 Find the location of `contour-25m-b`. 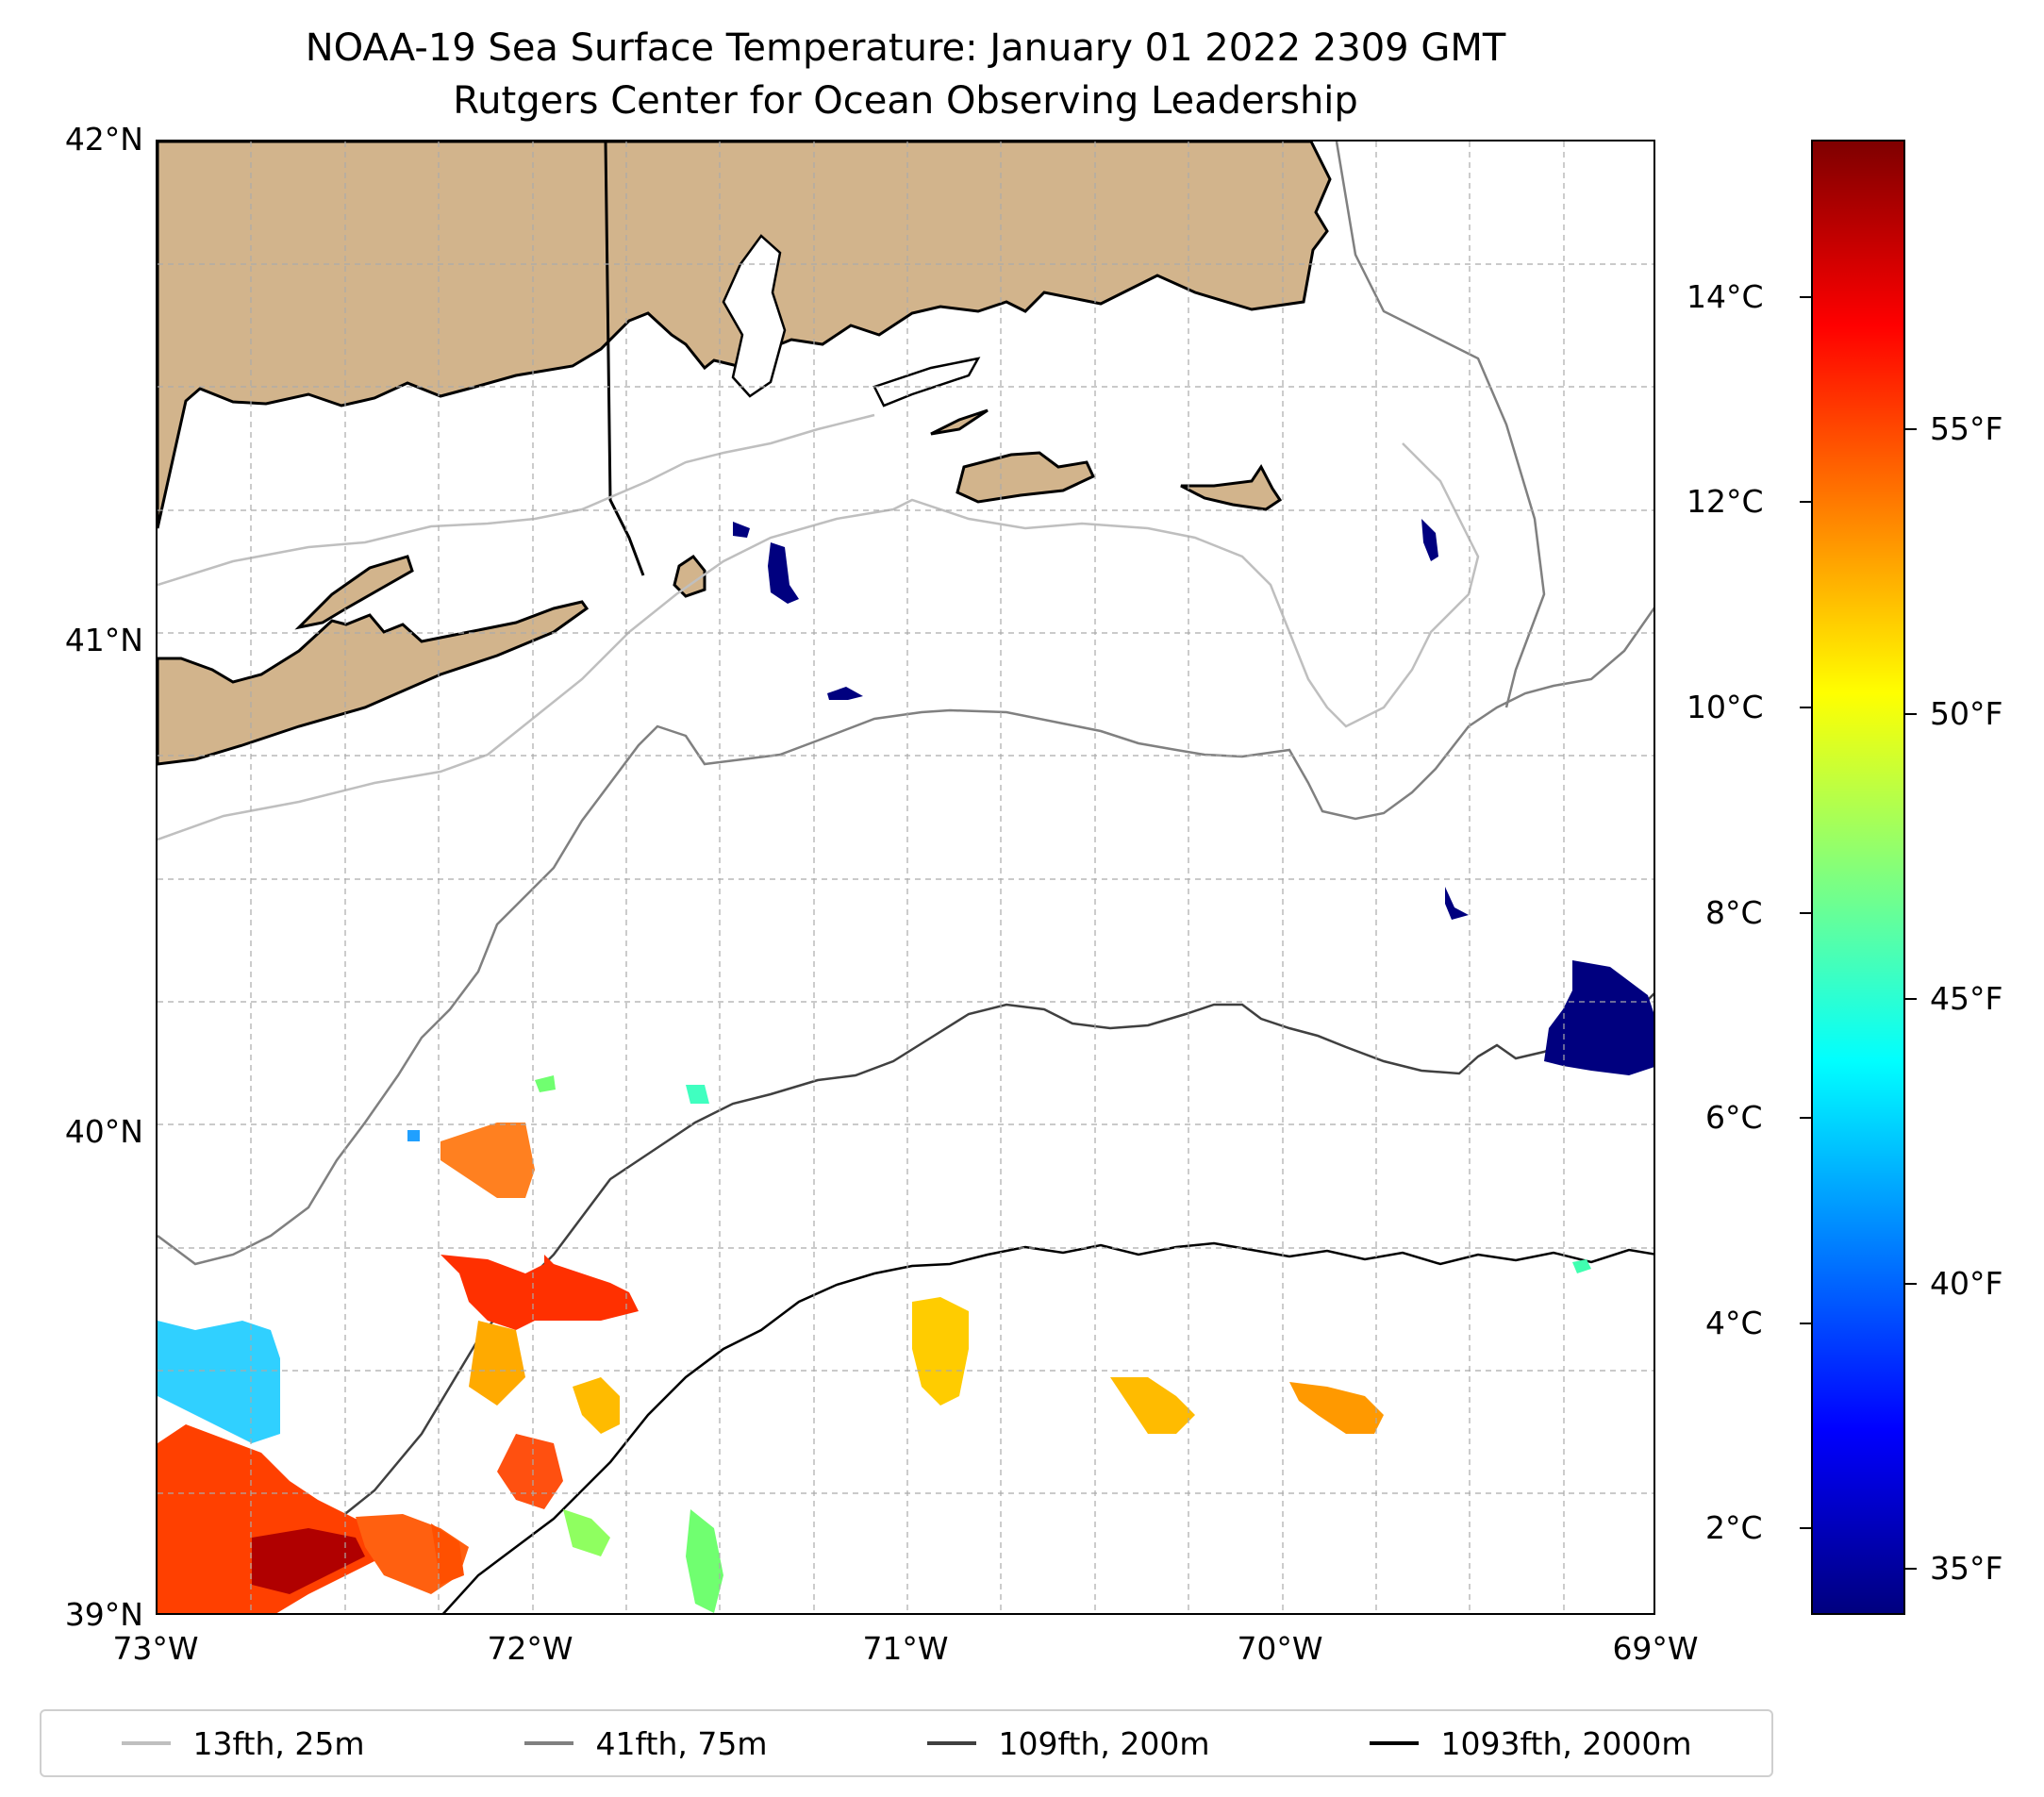

contour-25m-b is located at coordinates (517, 500).